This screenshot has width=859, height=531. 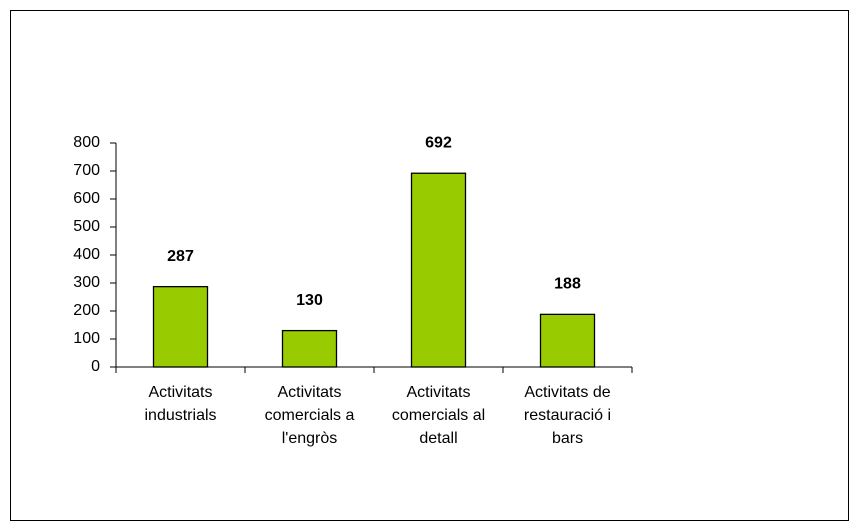 I want to click on data-label: 130, so click(x=309, y=300).